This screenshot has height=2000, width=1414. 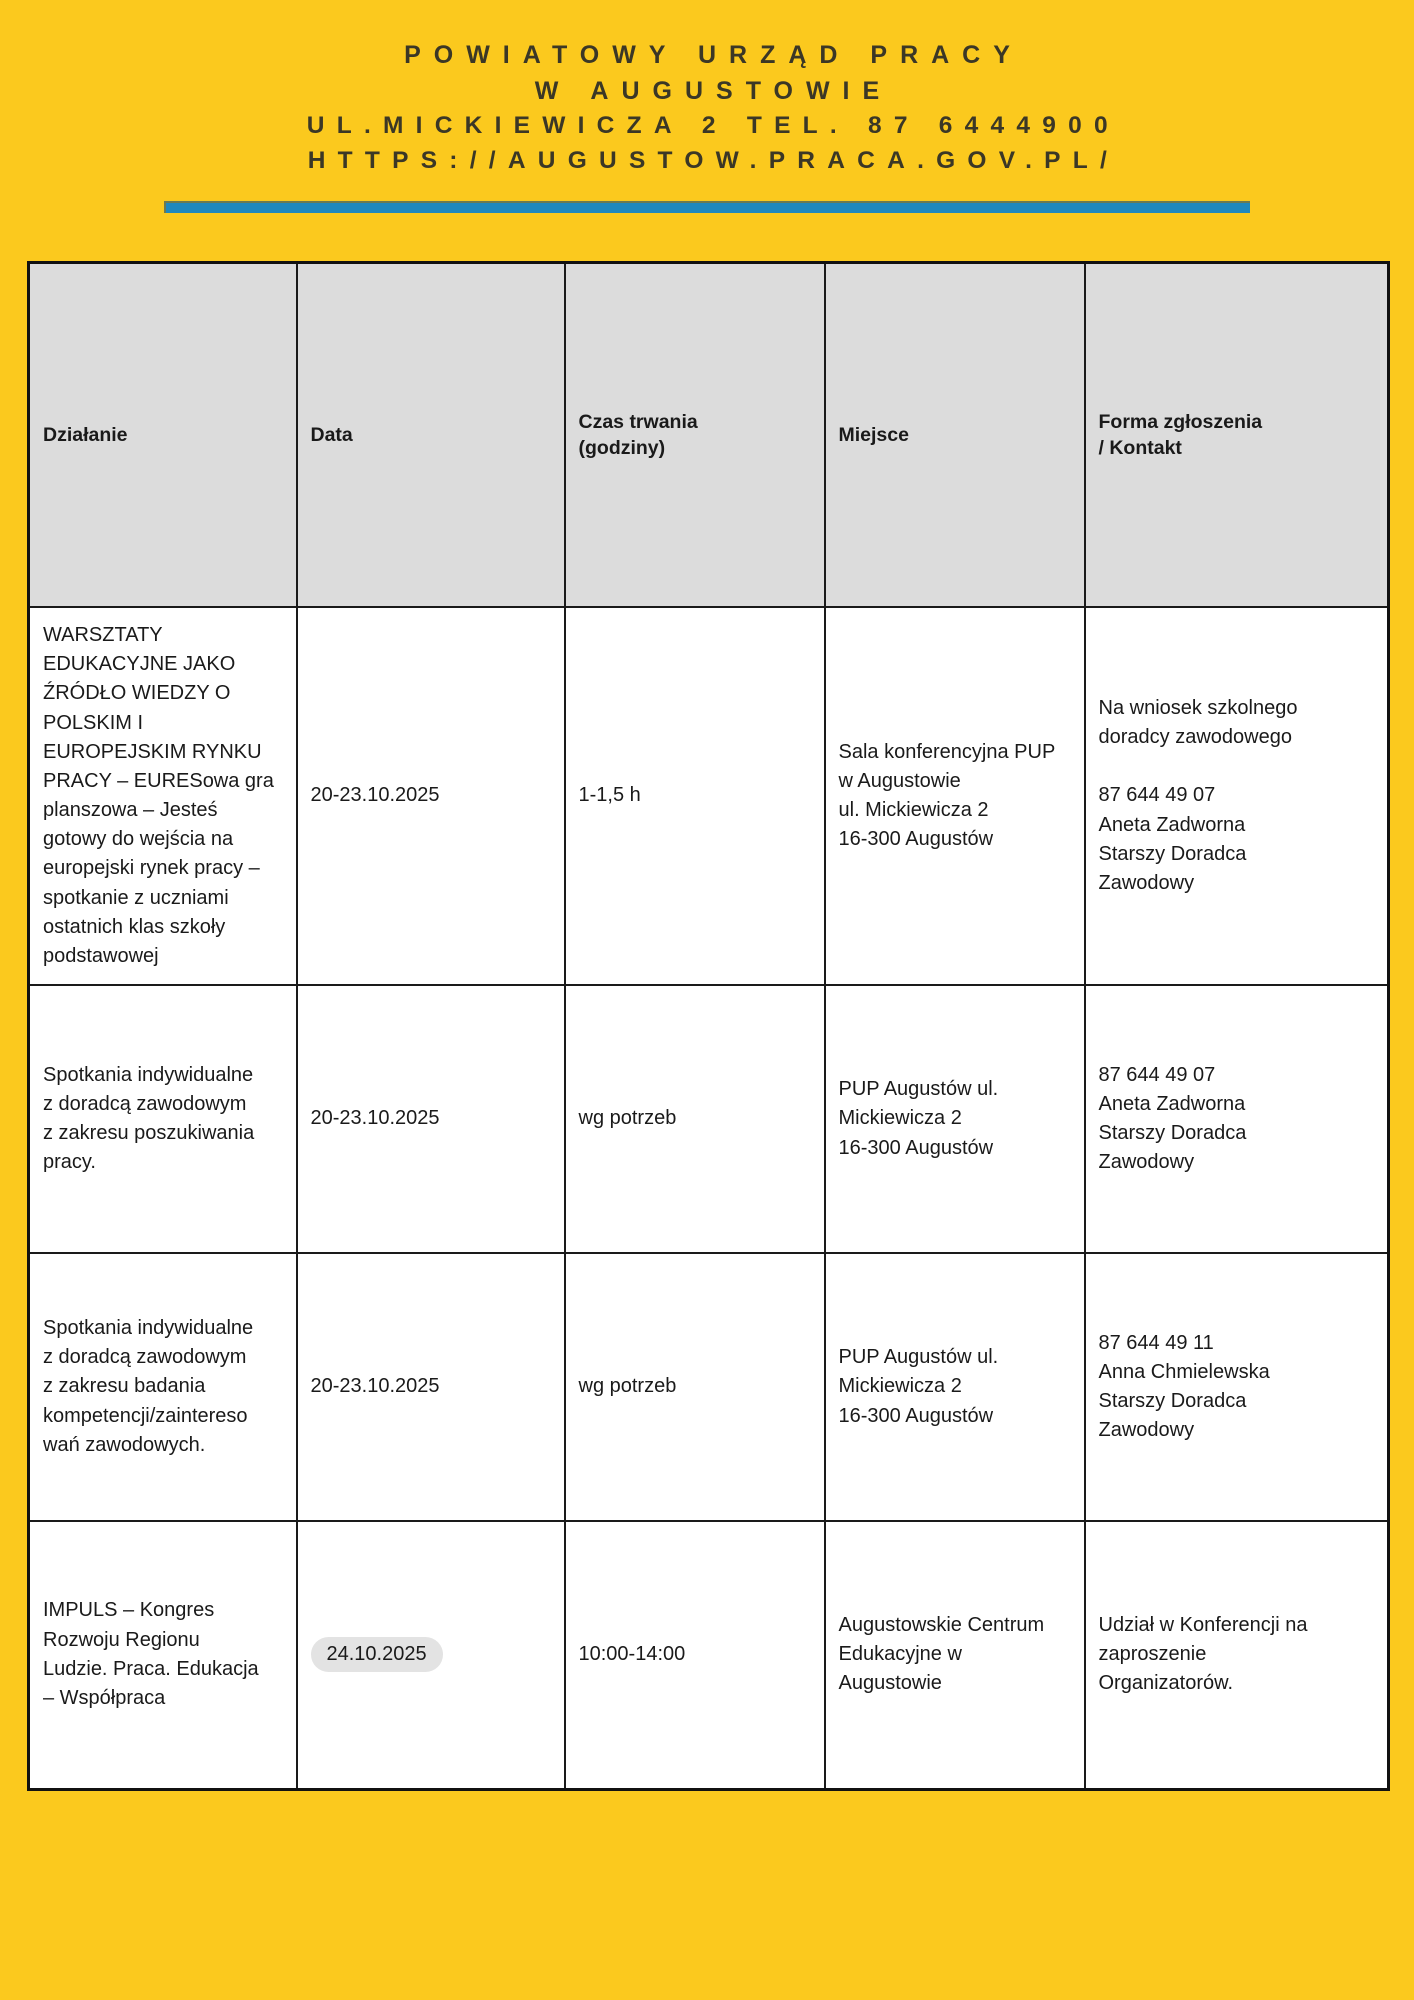 I want to click on divider-container, so click(x=707, y=206).